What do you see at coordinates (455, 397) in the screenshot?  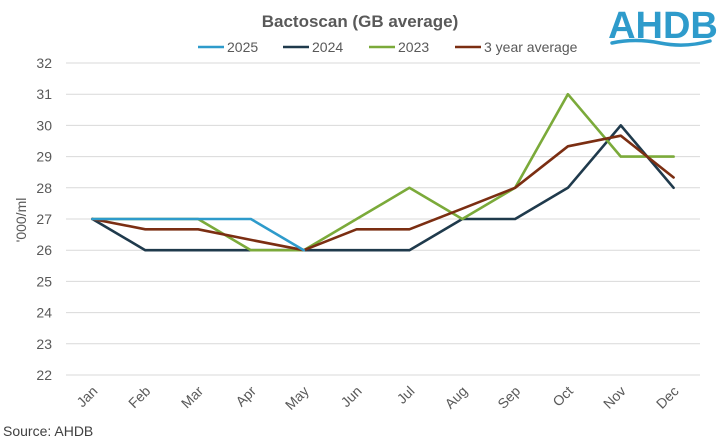 I see `x-tick-label: Aug` at bounding box center [455, 397].